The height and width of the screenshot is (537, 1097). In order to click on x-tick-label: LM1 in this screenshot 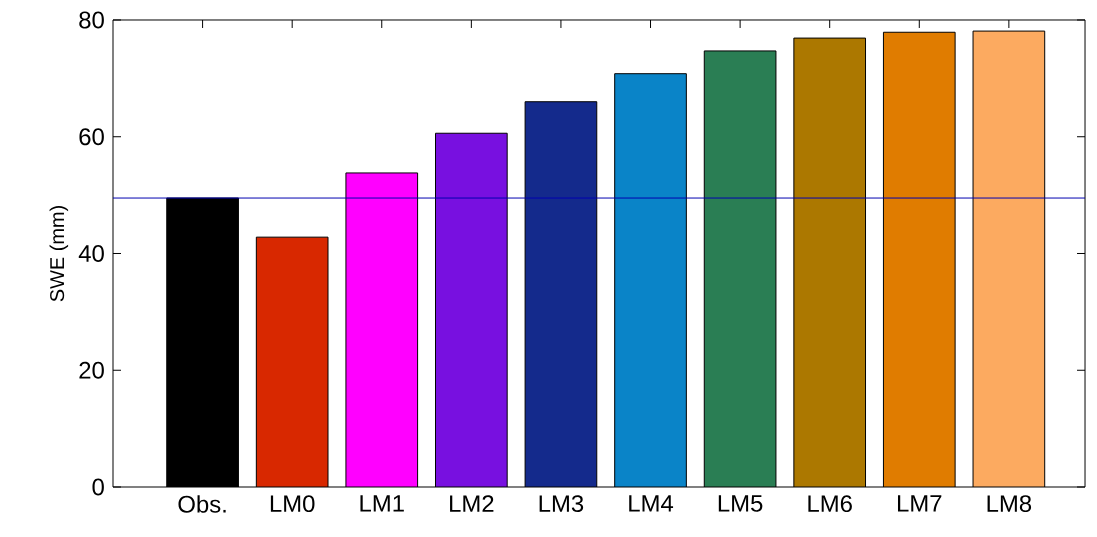, I will do `click(382, 503)`.